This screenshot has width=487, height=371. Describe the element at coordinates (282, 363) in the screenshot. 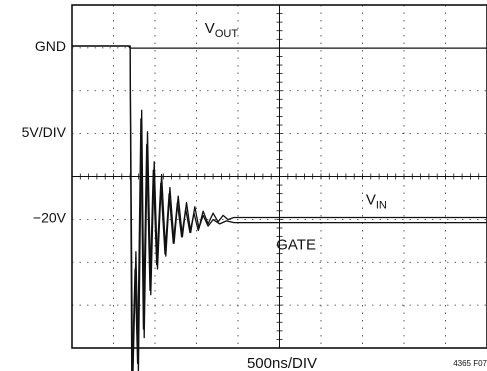

I see `x-axis-label: 500ns/DIV` at that location.